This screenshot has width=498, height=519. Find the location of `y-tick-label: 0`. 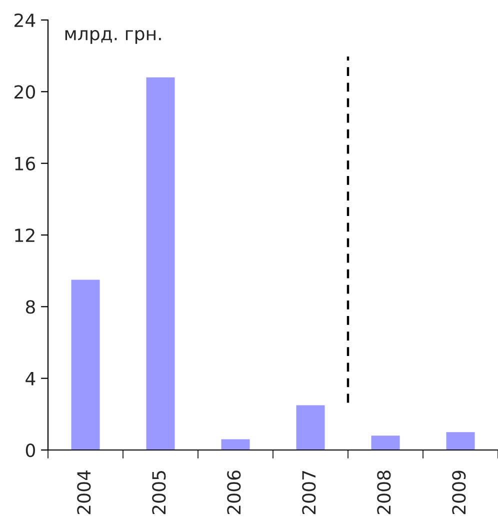

y-tick-label: 0 is located at coordinates (30, 450).